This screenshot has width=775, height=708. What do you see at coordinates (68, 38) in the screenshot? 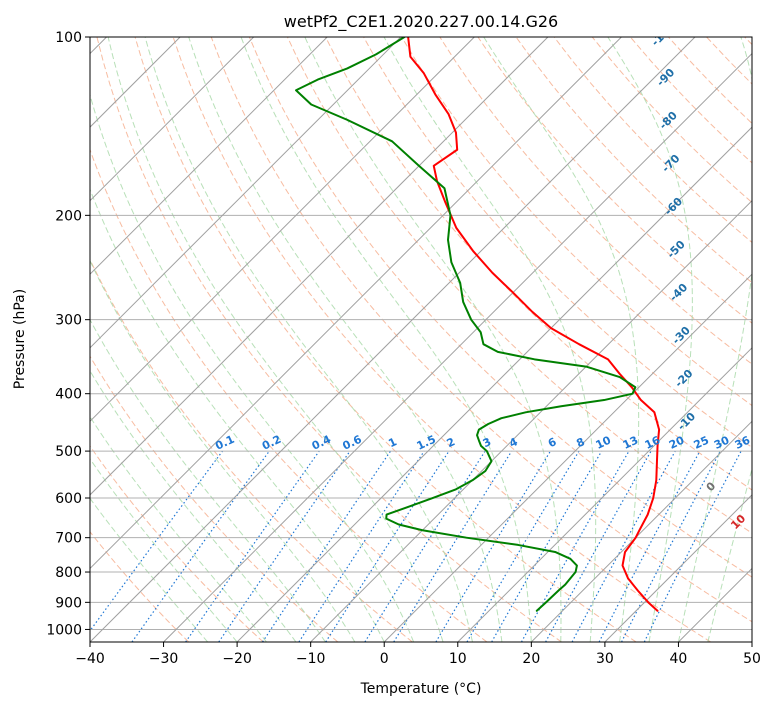
I see `y-tick-label: 100` at bounding box center [68, 38].